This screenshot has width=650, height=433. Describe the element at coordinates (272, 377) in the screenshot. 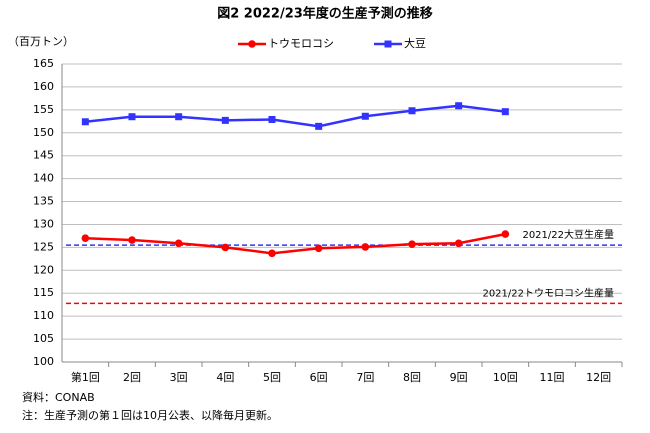

I see `x-tick-label: 5回` at that location.